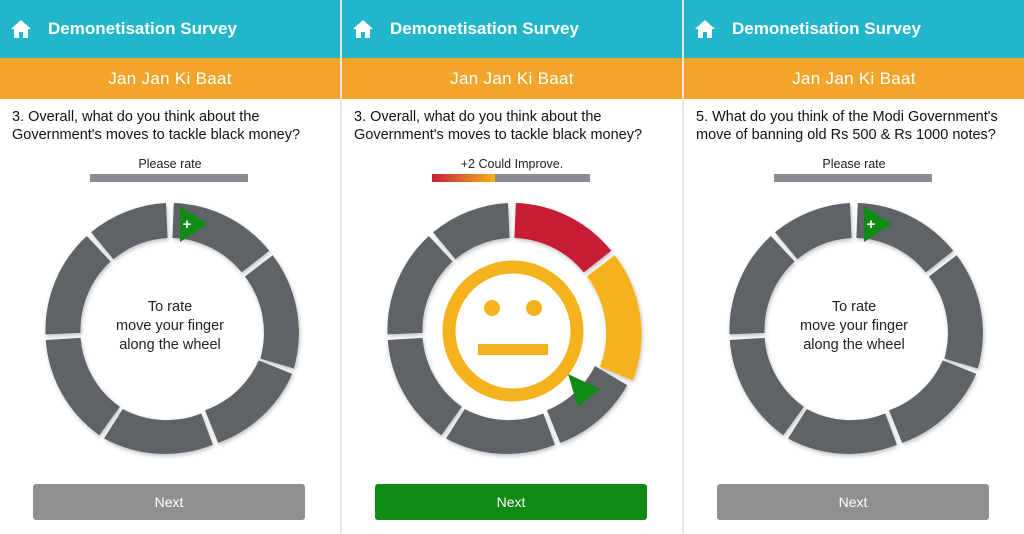 The height and width of the screenshot is (534, 1024). I want to click on rating-wheel, so click(513, 331).